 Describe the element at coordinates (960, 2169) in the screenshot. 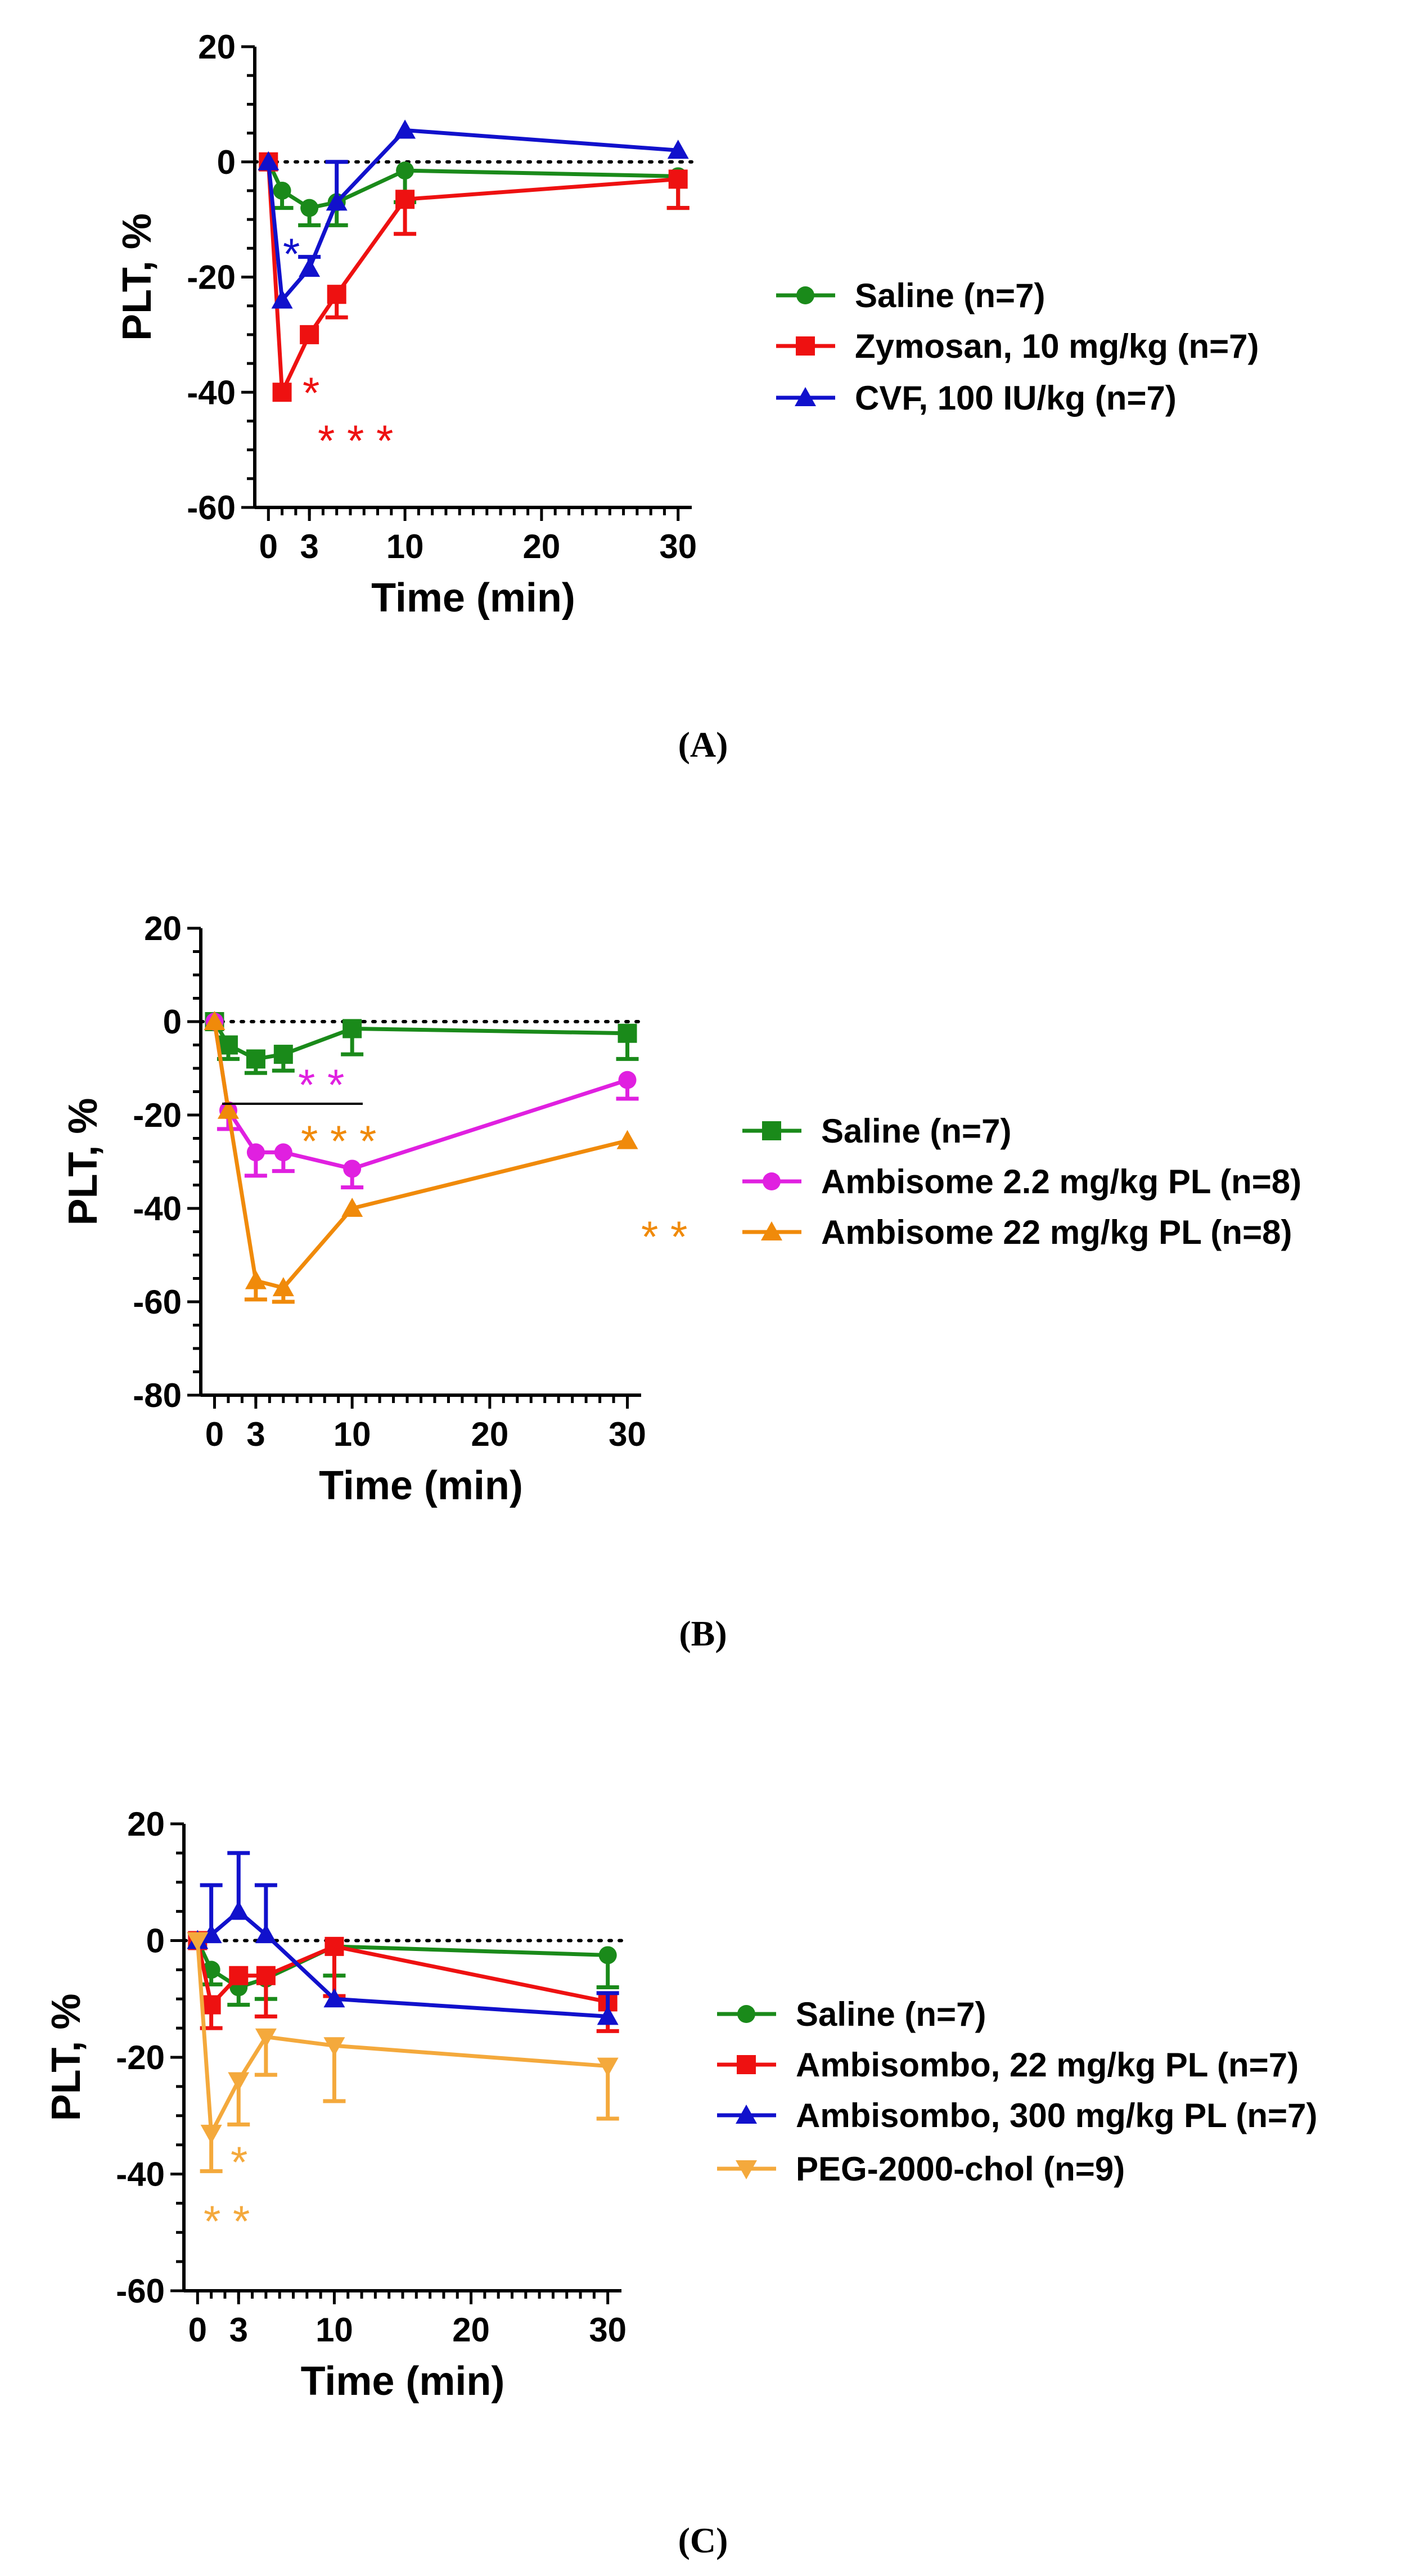

I see `legend-label: PEG-2000-chol (n=9)` at that location.